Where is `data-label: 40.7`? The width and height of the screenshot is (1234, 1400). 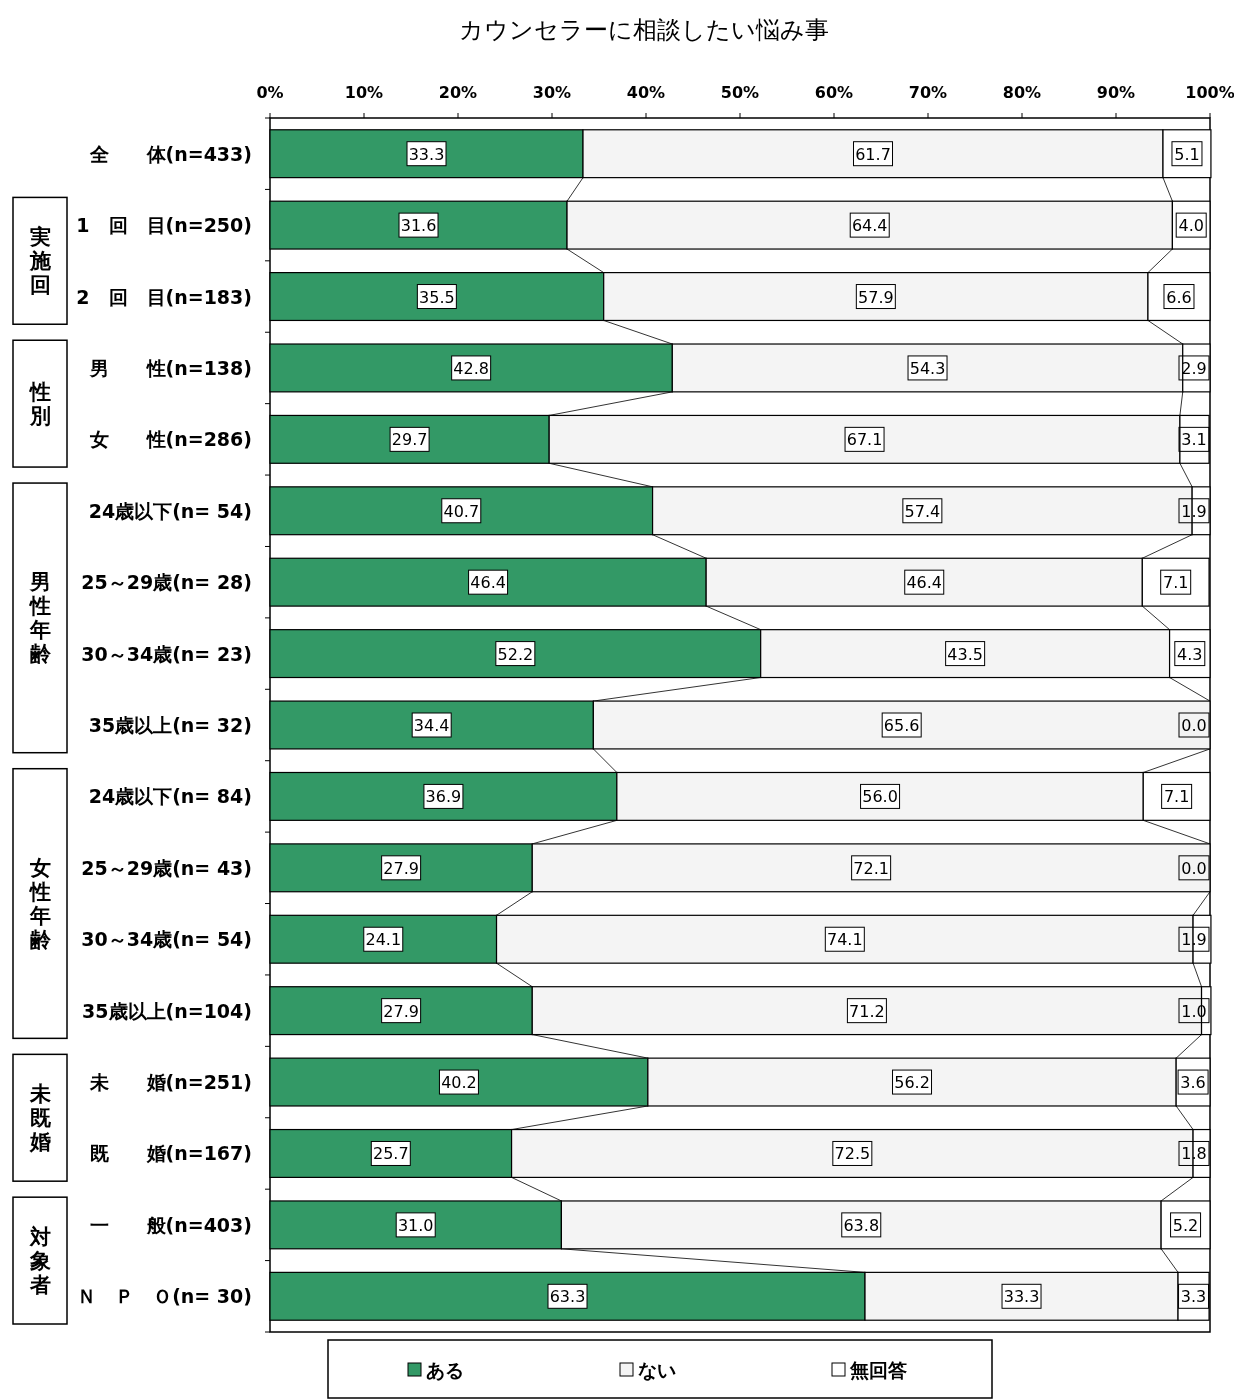
data-label: 40.7 is located at coordinates (461, 511).